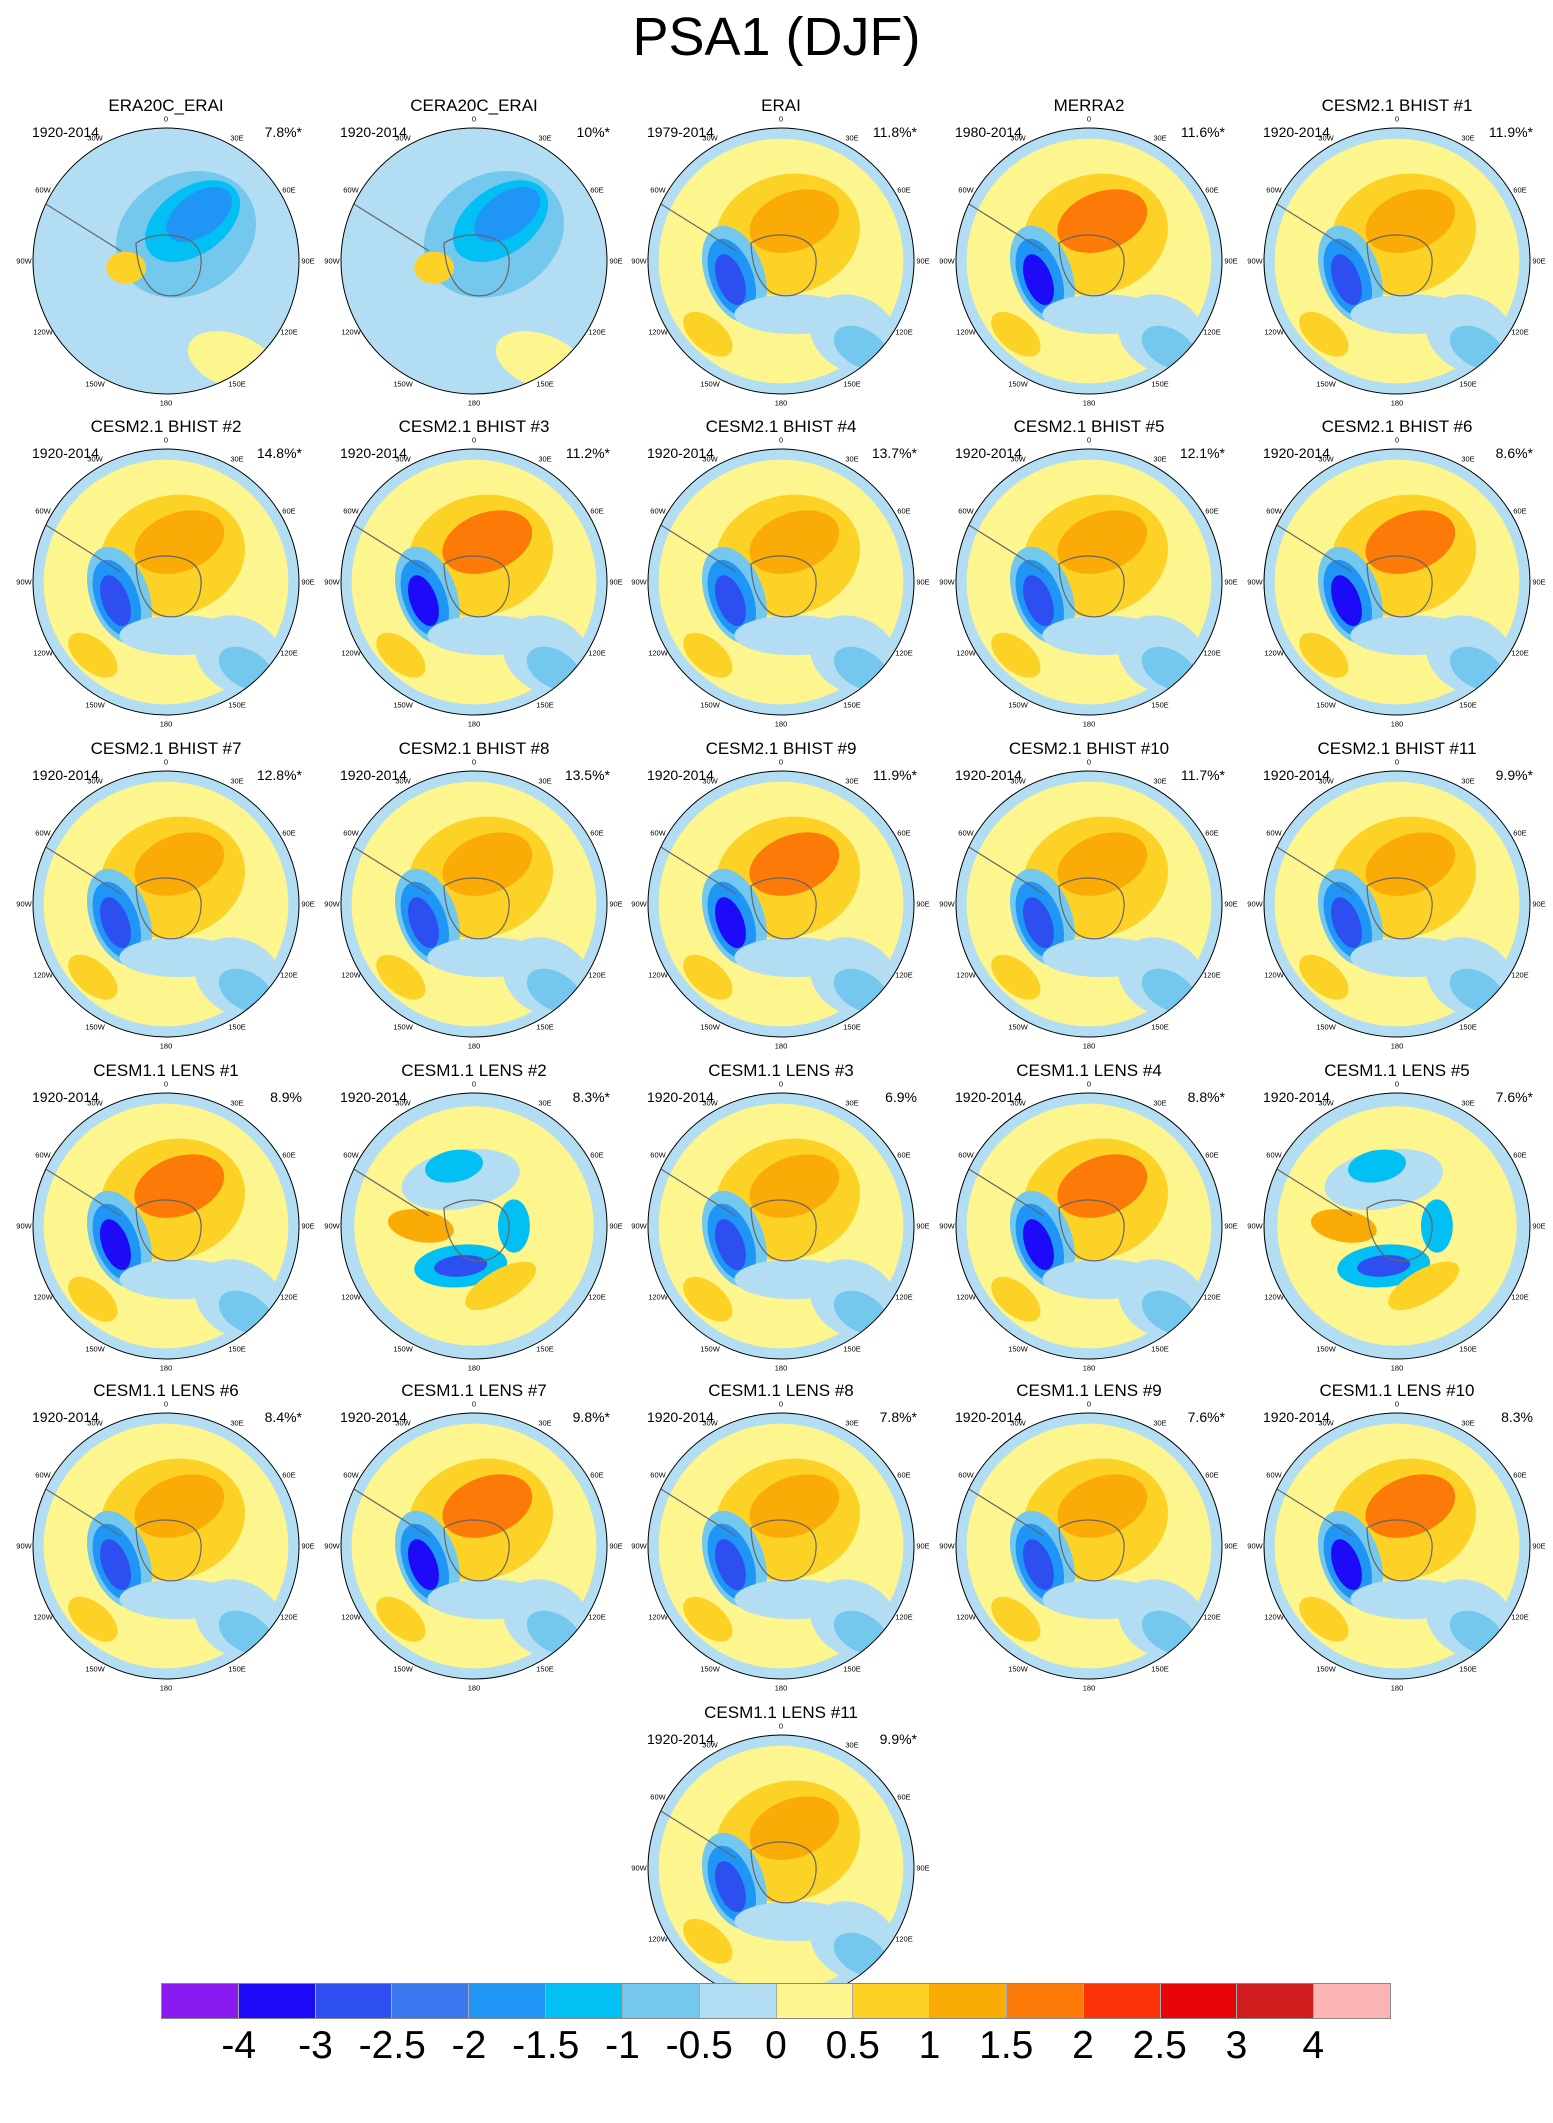 The image size is (1553, 2123). What do you see at coordinates (1089, 1390) in the screenshot?
I see `panel-title: CESM1.1 LENS #9` at bounding box center [1089, 1390].